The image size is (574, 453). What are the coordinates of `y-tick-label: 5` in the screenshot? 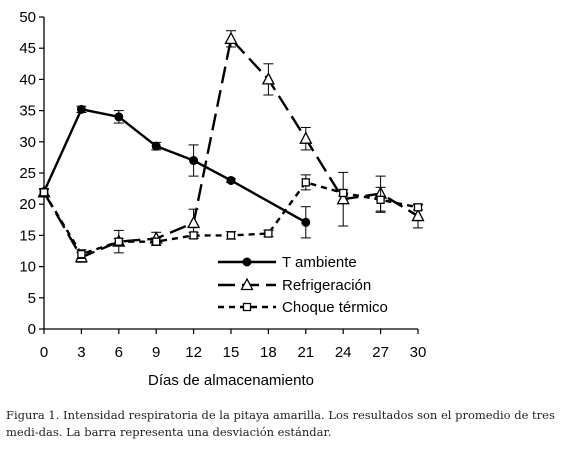 It's located at (32, 298).